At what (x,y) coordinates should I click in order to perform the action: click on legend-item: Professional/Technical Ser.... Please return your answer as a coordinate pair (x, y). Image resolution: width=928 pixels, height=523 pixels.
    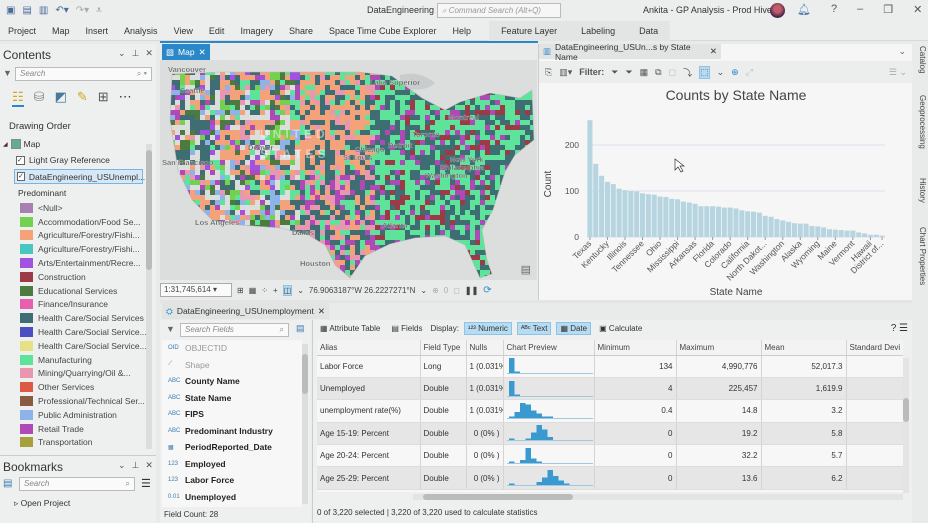
    Looking at the image, I should click on (74, 401).